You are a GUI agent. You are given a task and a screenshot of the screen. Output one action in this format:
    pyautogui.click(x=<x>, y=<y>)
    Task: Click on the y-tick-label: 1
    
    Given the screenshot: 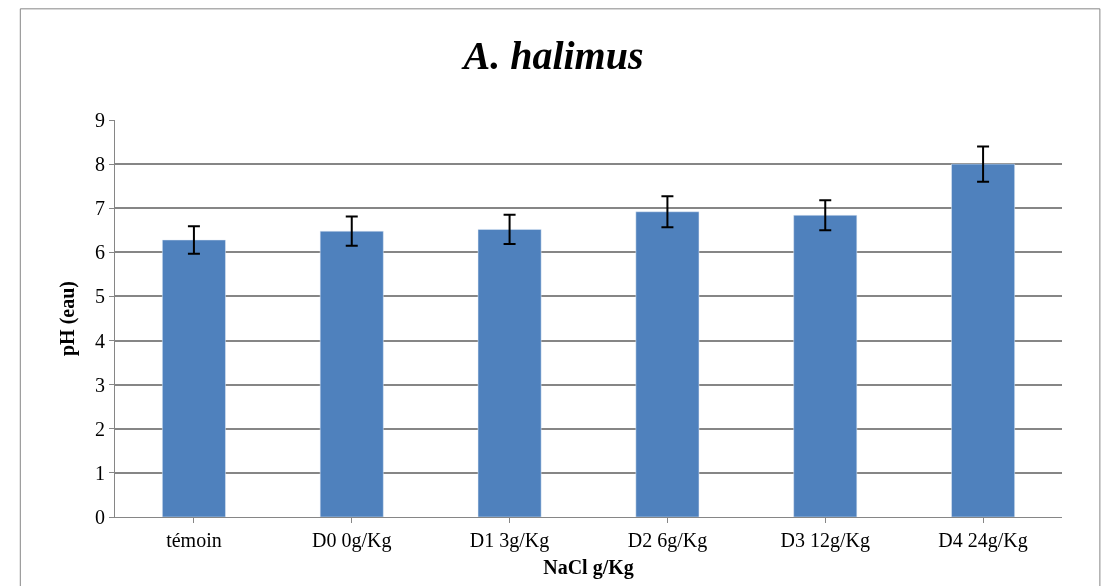 What is the action you would take?
    pyautogui.click(x=100, y=472)
    